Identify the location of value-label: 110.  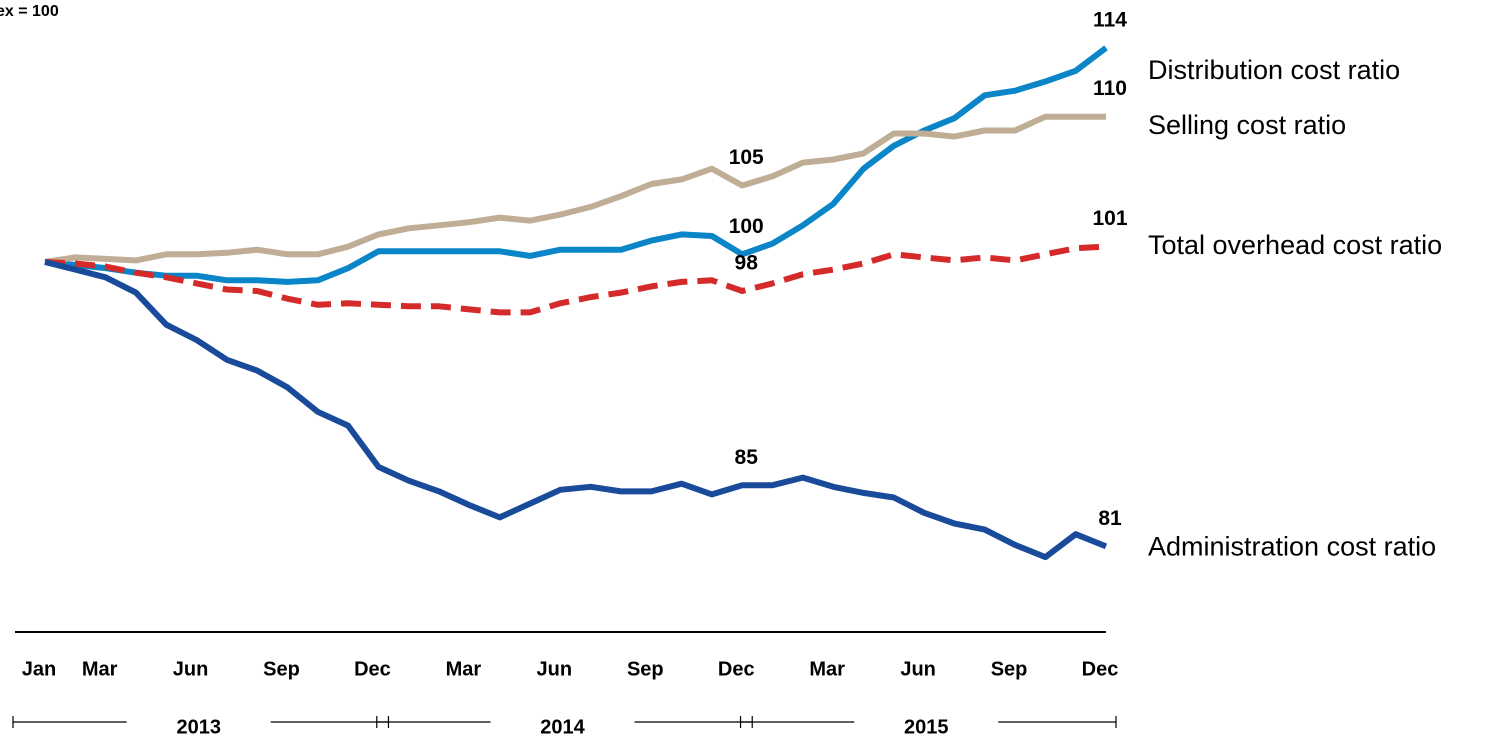
(1110, 88).